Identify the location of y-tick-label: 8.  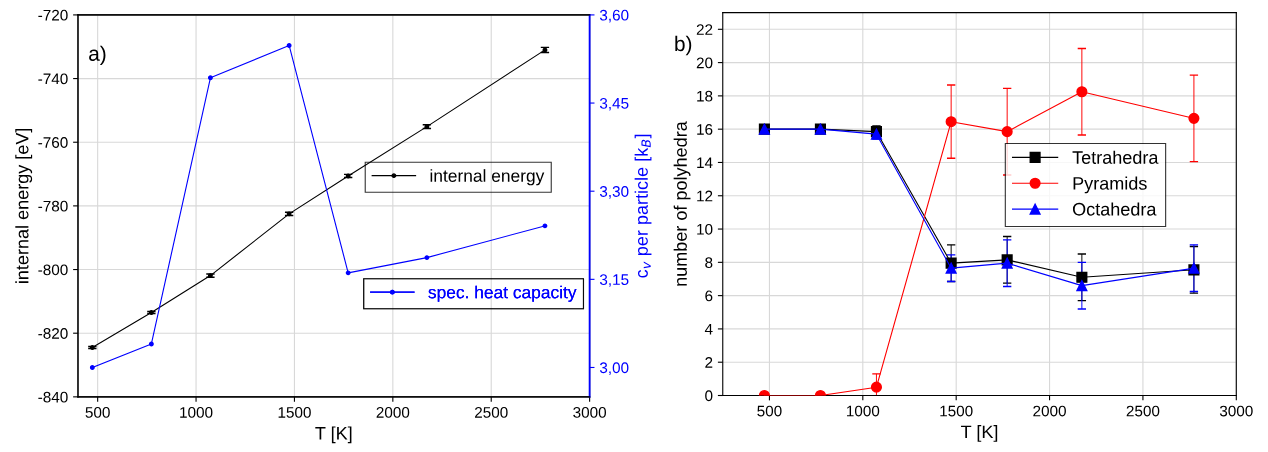
(709, 263).